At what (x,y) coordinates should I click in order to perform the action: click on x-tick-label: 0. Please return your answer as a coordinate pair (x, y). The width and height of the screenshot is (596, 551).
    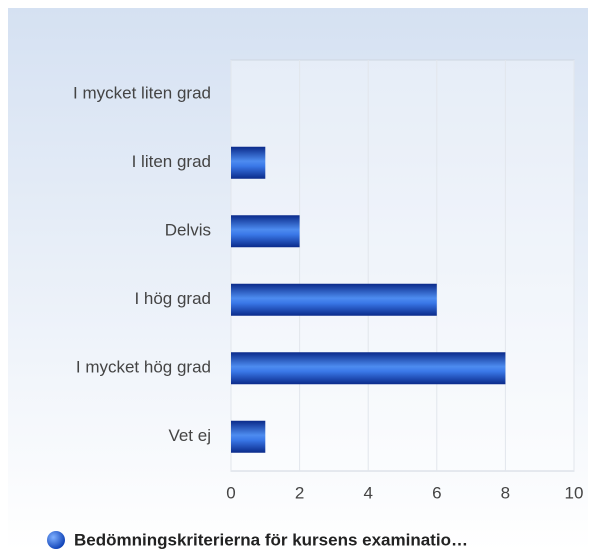
    Looking at the image, I should click on (230, 492).